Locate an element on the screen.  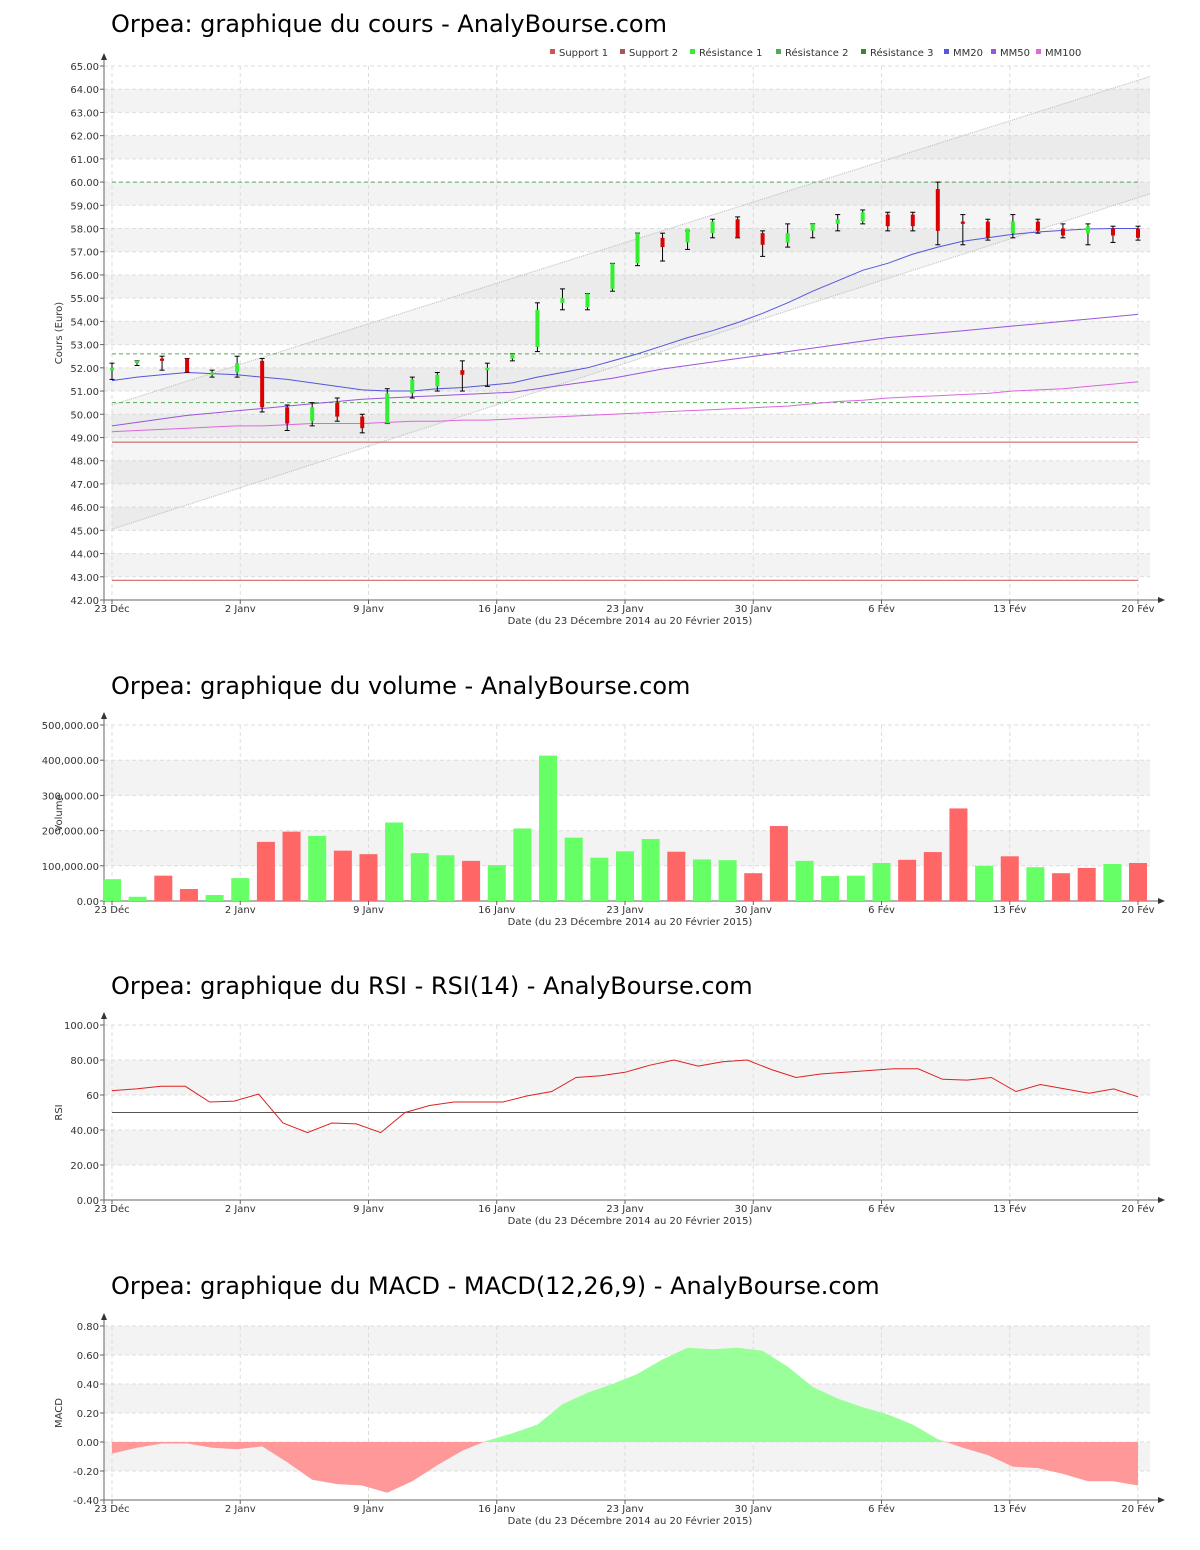
price-legend-label: Résistance 3 is located at coordinates (901, 53).